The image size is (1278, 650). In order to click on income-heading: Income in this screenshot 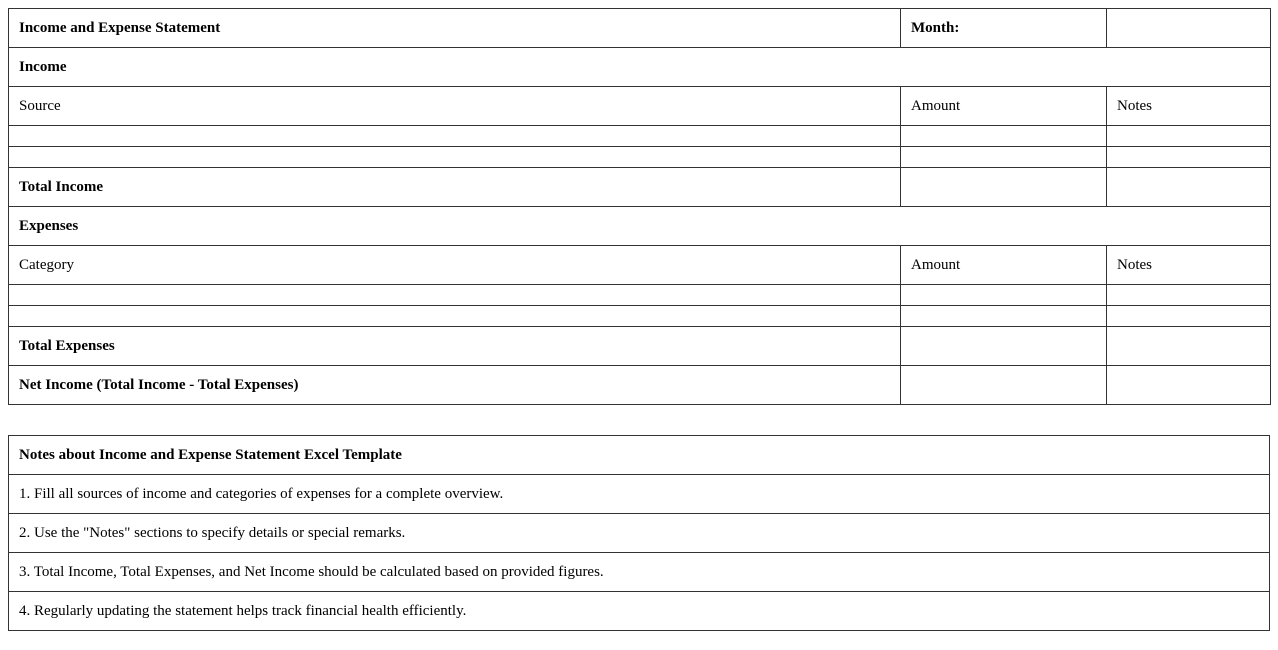, I will do `click(639, 67)`.